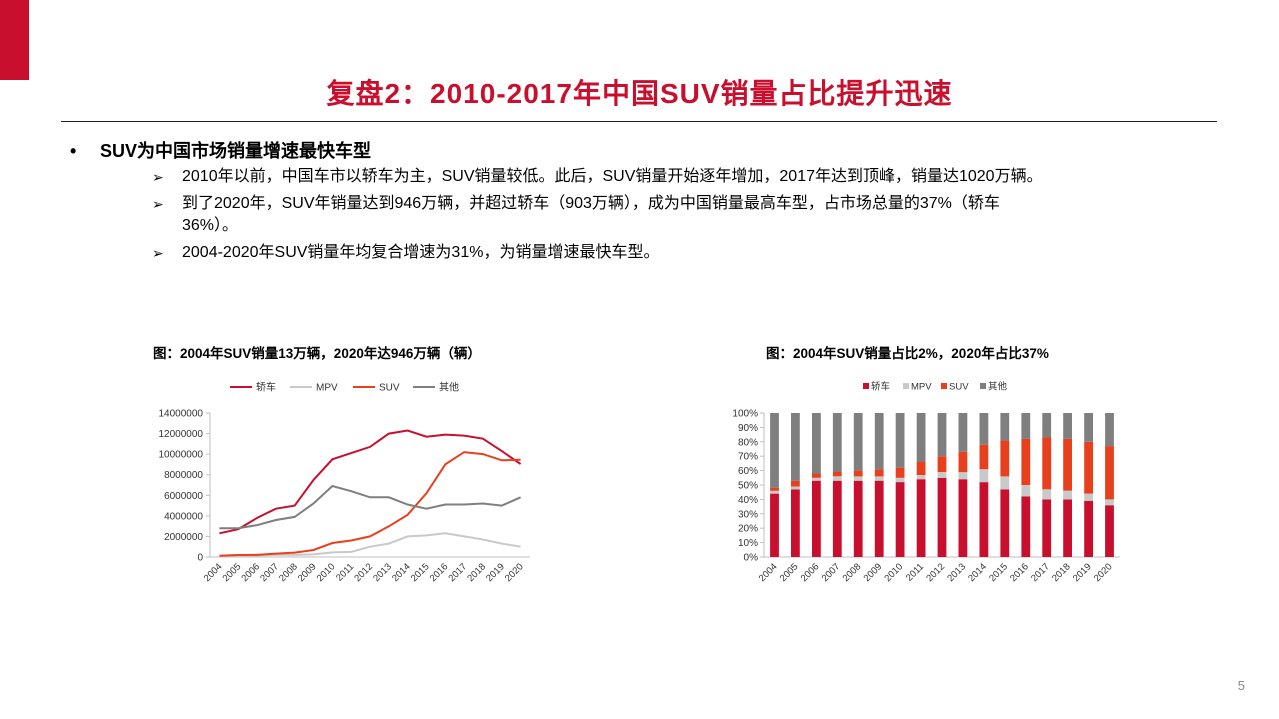 The height and width of the screenshot is (719, 1279). Describe the element at coordinates (748, 457) in the screenshot. I see `y-tick-label: 70%` at that location.